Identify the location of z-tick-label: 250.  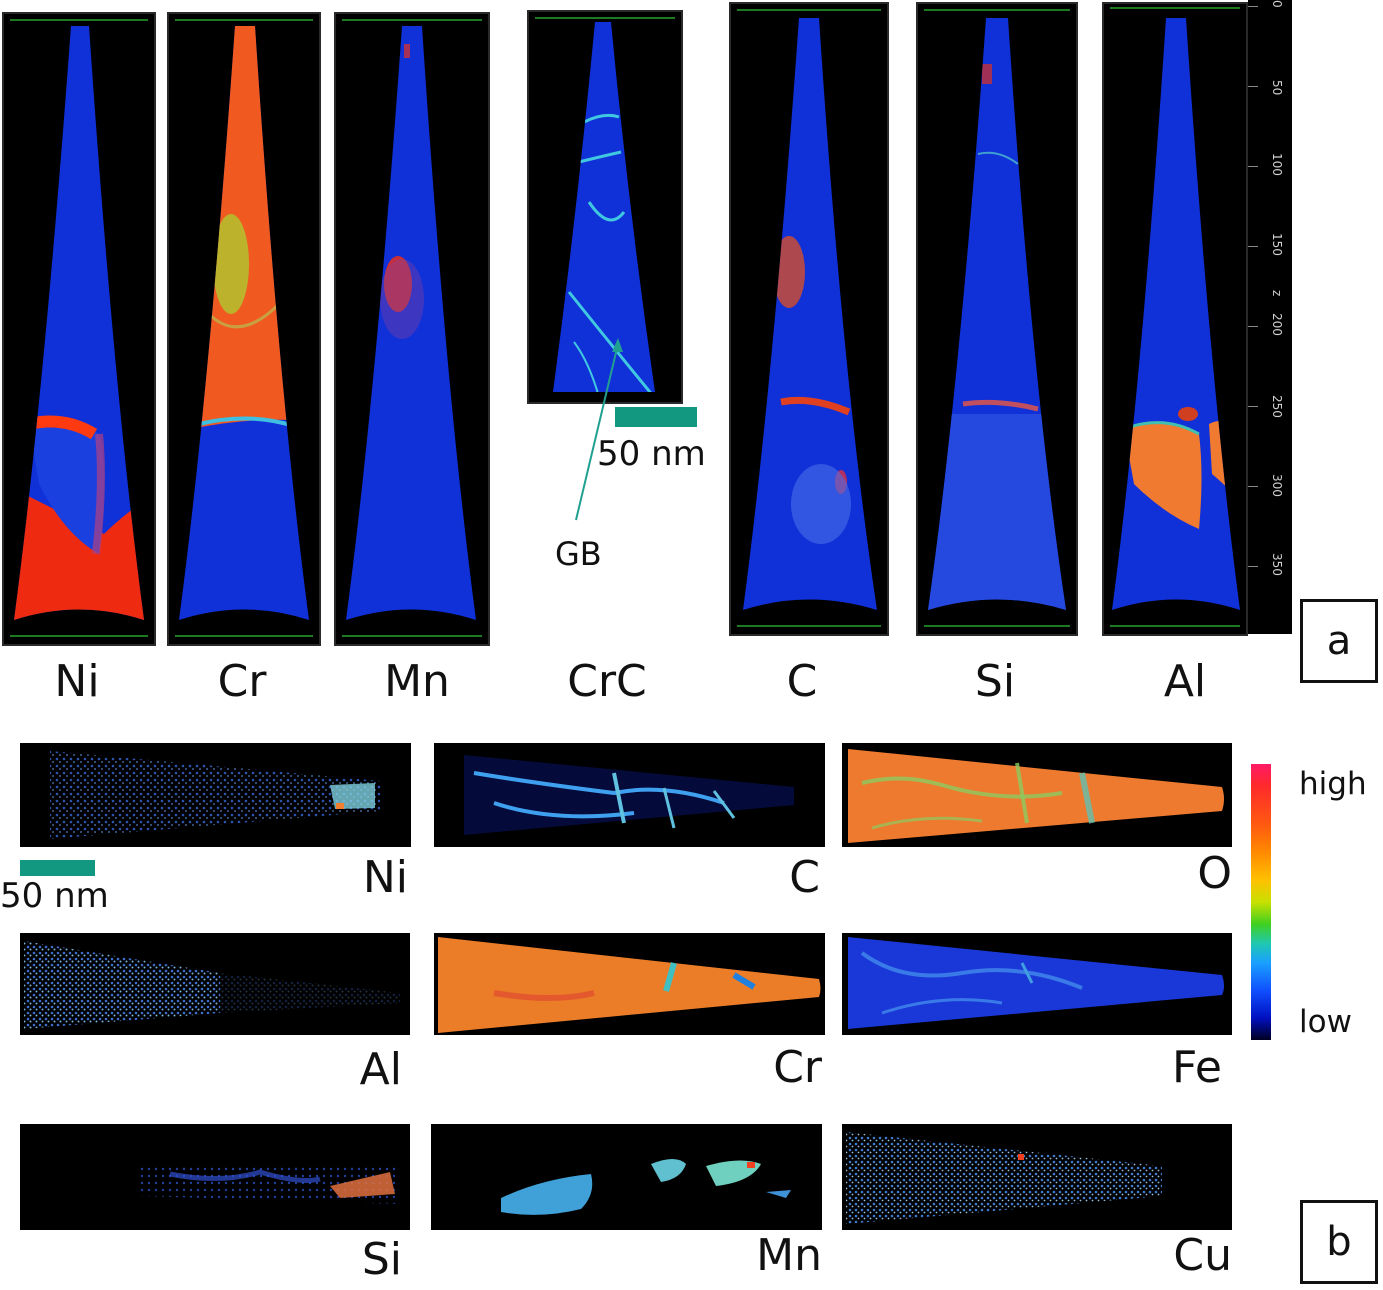
(1277, 406).